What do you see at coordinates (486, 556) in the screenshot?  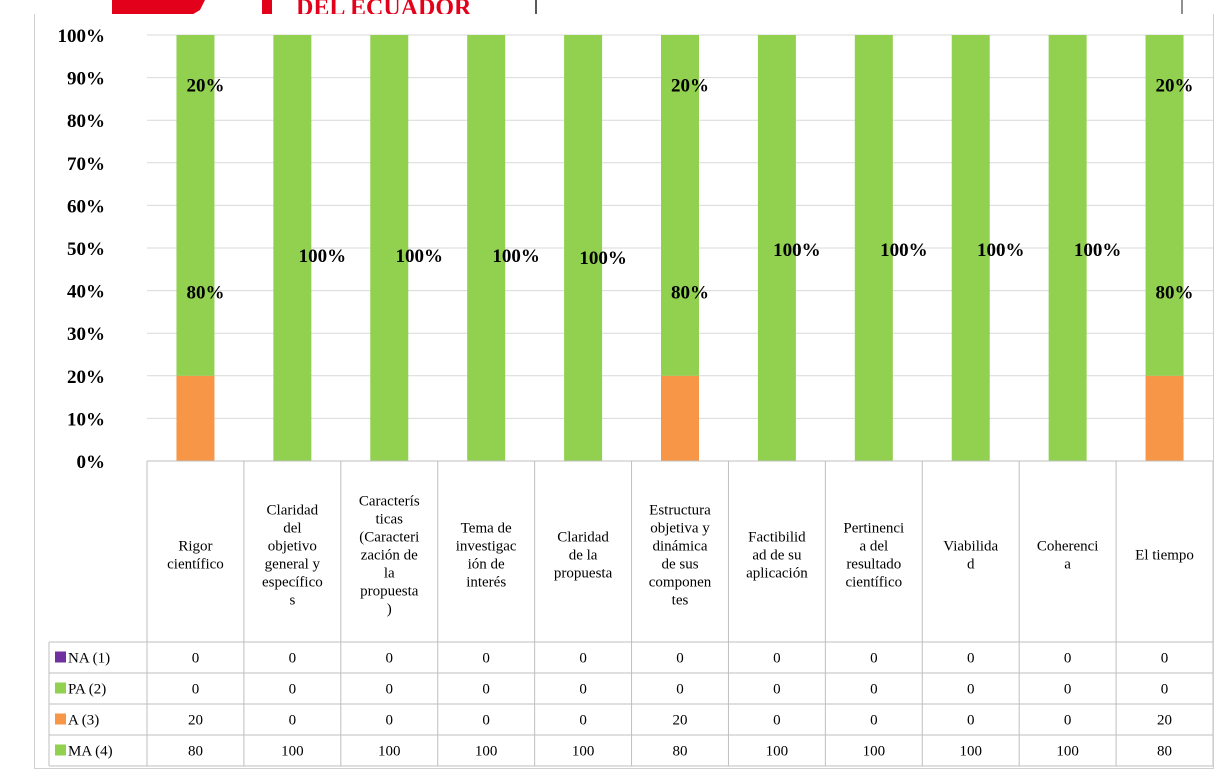 I see `category-label: Tema de investigac ión de interés` at bounding box center [486, 556].